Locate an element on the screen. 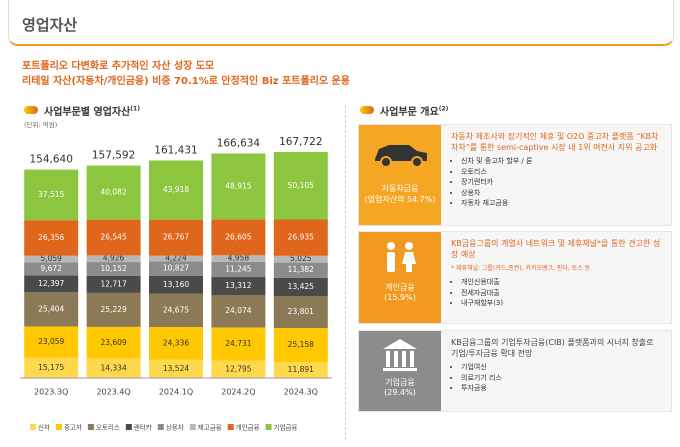 The width and height of the screenshot is (680, 447). total-label: 166,634 is located at coordinates (239, 143).